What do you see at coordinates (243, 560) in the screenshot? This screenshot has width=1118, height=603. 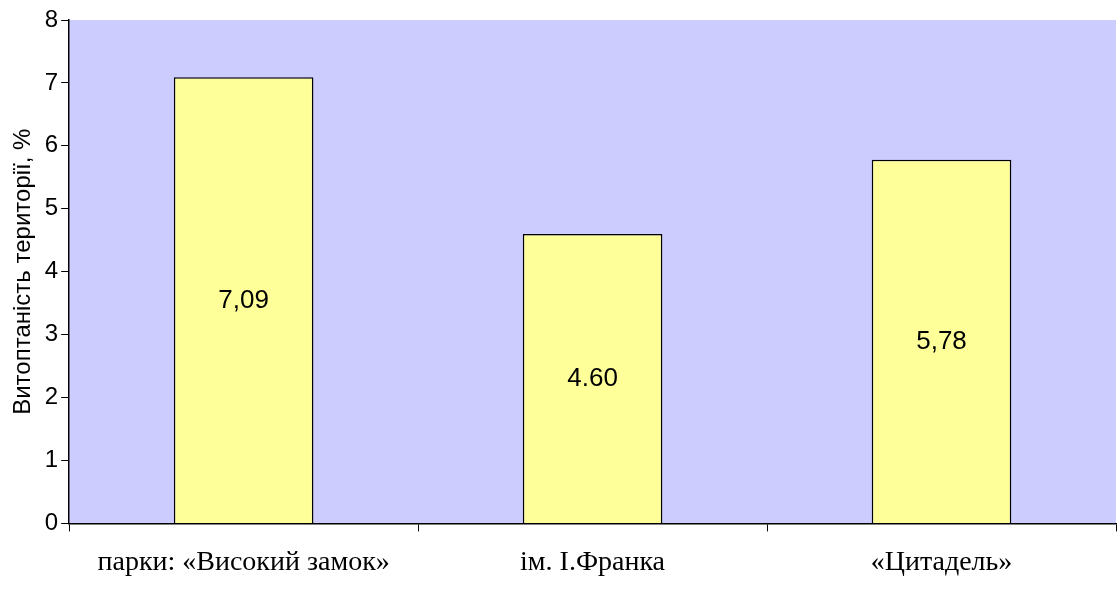 I see `x-tick-label: парки: «Високий замок»` at bounding box center [243, 560].